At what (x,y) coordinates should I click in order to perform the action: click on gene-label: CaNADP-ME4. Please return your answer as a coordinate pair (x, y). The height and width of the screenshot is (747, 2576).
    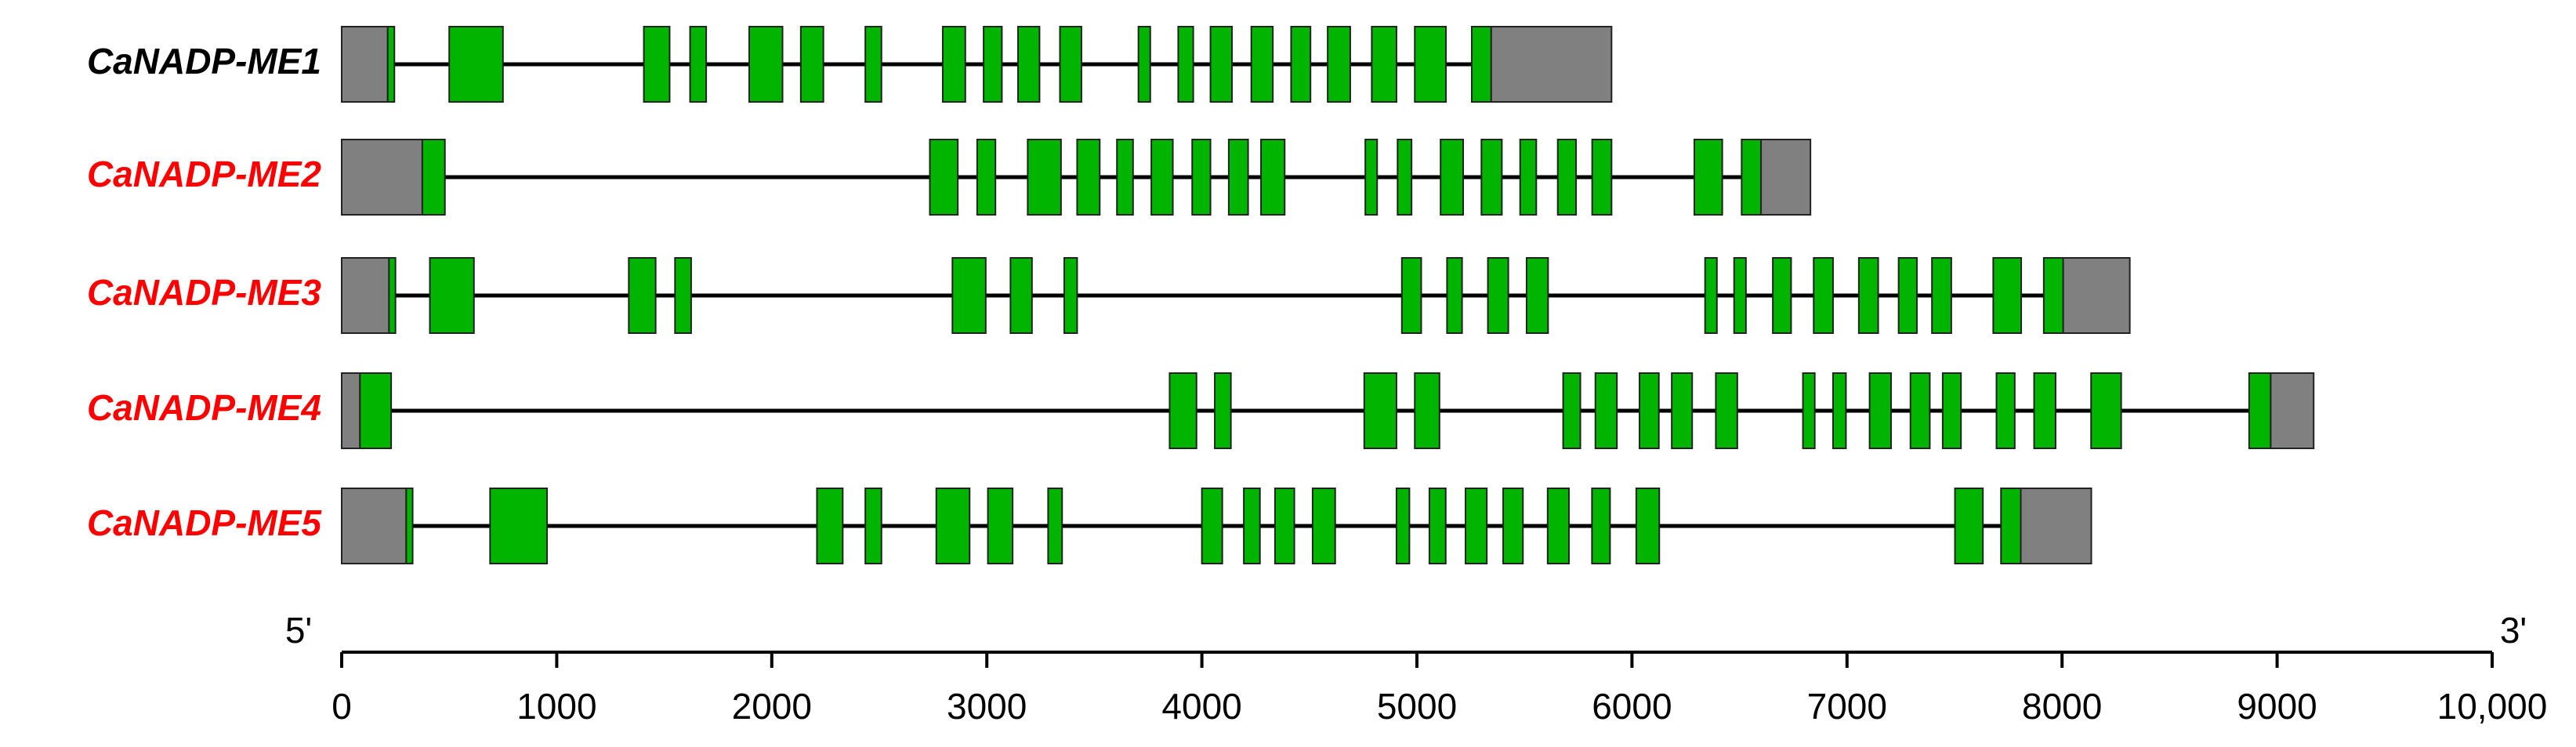
    Looking at the image, I should click on (204, 408).